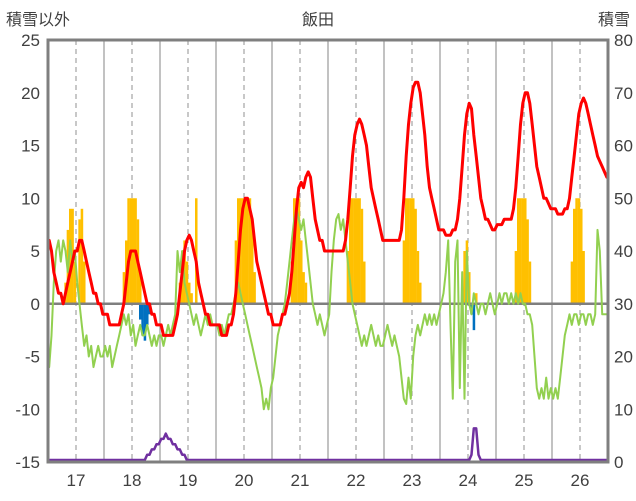 The image size is (636, 501). I want to click on right-tick-label: 40, so click(623, 251).